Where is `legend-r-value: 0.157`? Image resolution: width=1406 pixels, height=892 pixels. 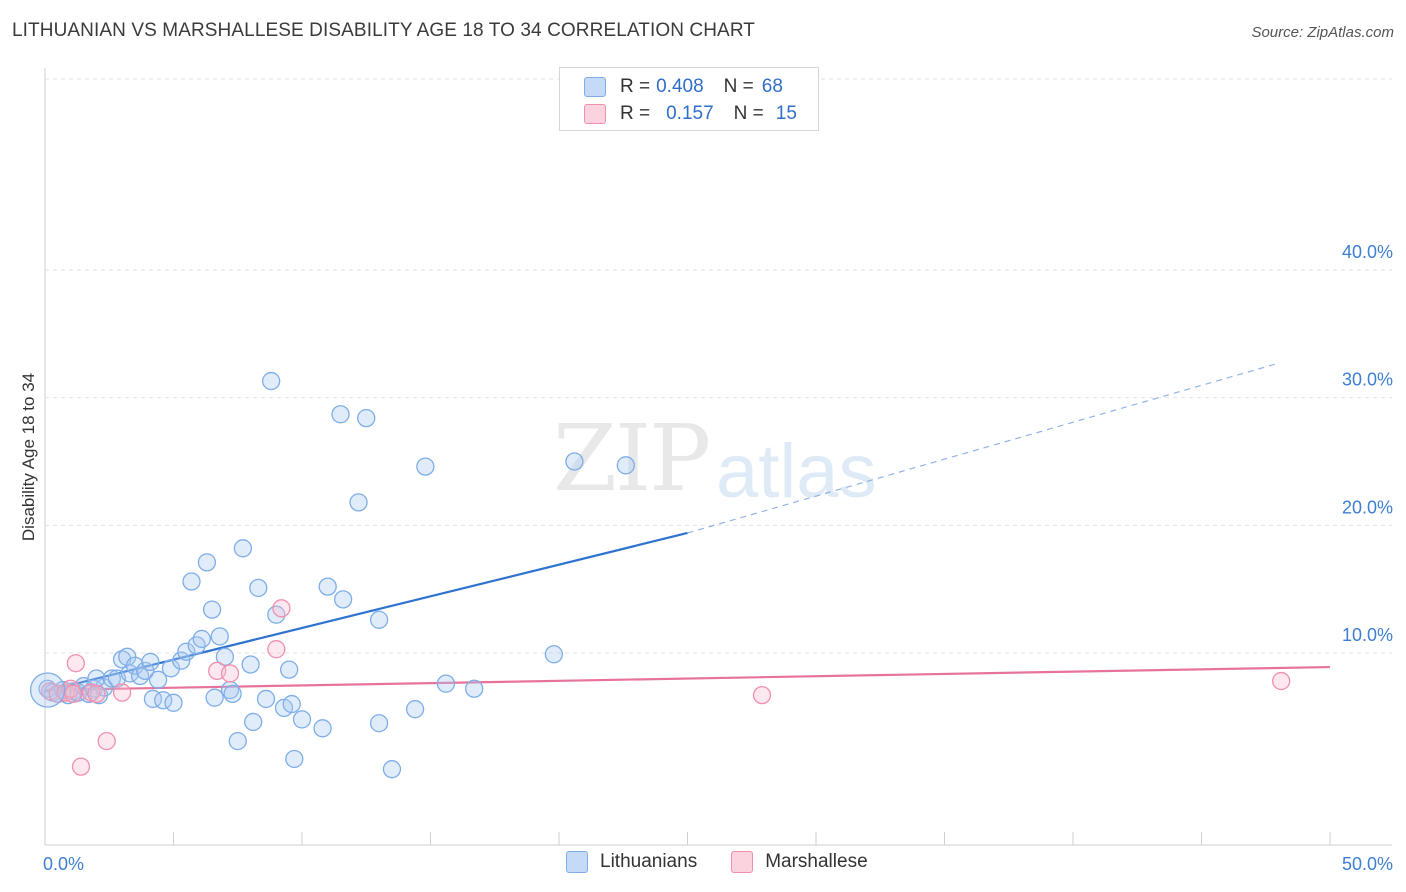
legend-r-value: 0.157 is located at coordinates (690, 113).